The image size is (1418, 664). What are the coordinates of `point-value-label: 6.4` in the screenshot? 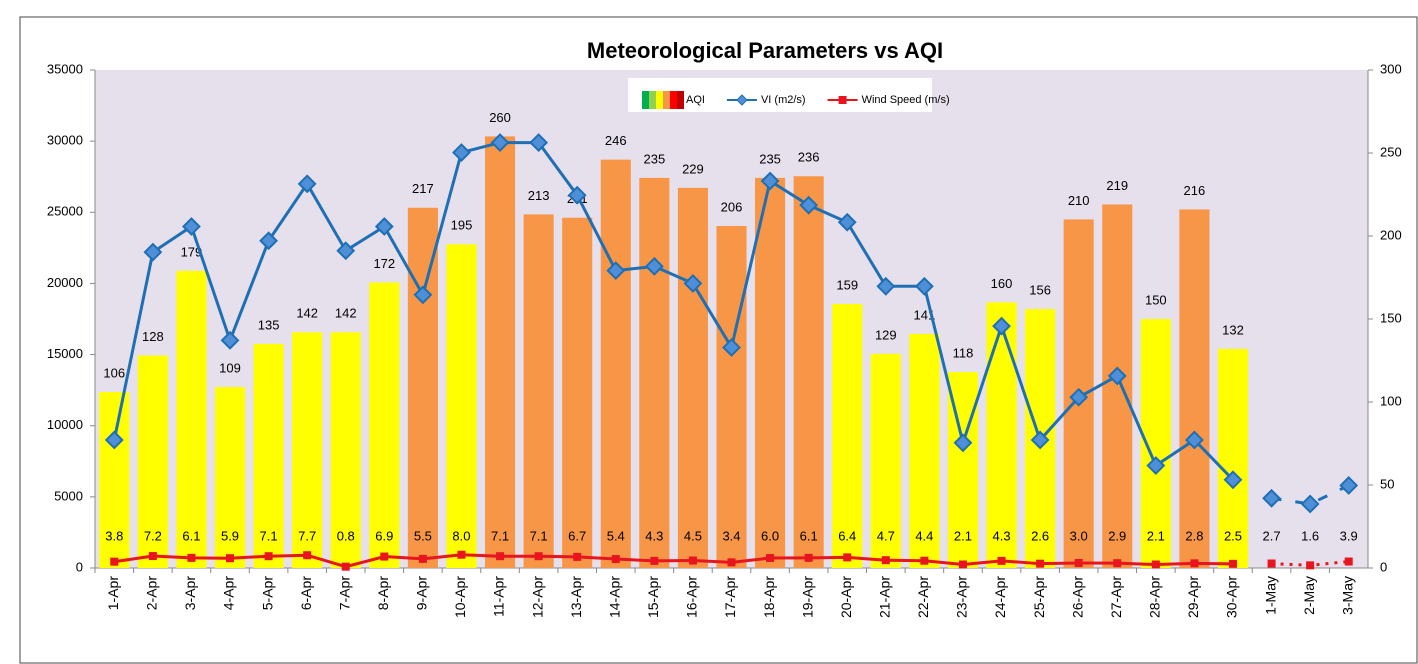 It's located at (847, 535).